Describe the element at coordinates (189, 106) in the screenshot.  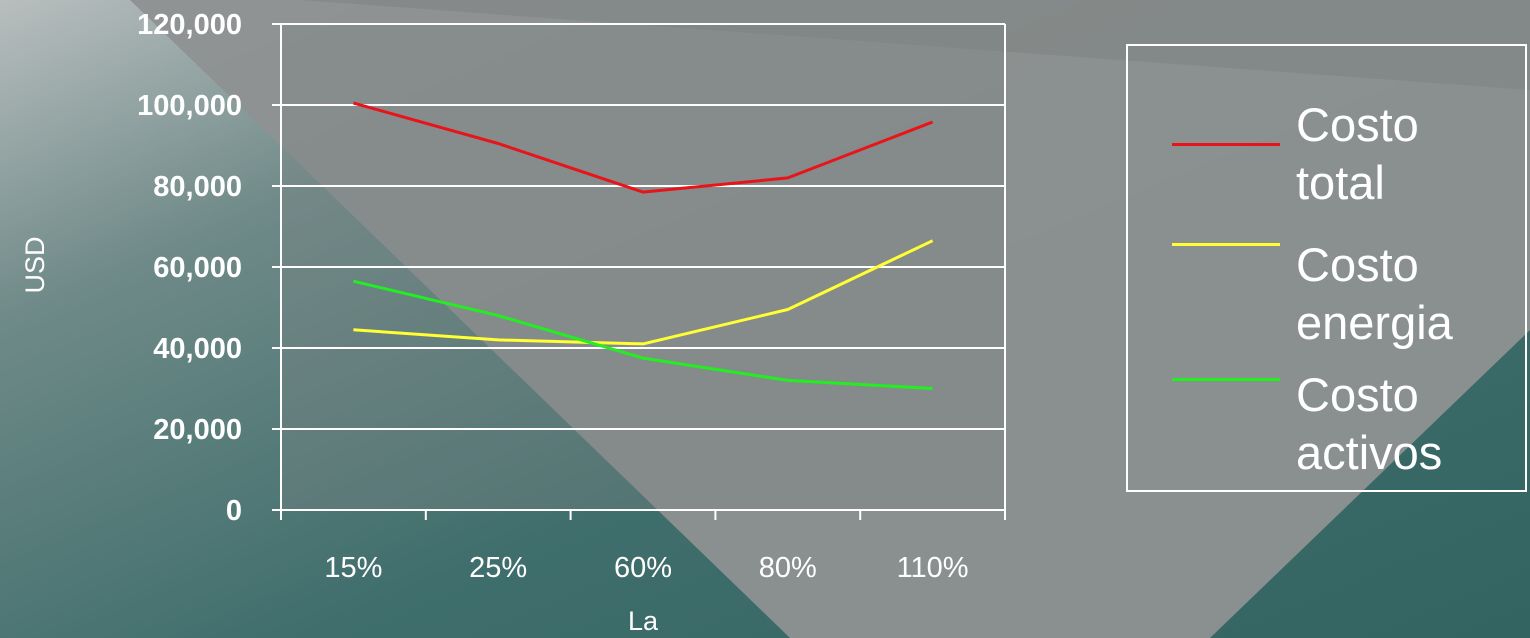
I see `y-tick-label: 100,000` at that location.